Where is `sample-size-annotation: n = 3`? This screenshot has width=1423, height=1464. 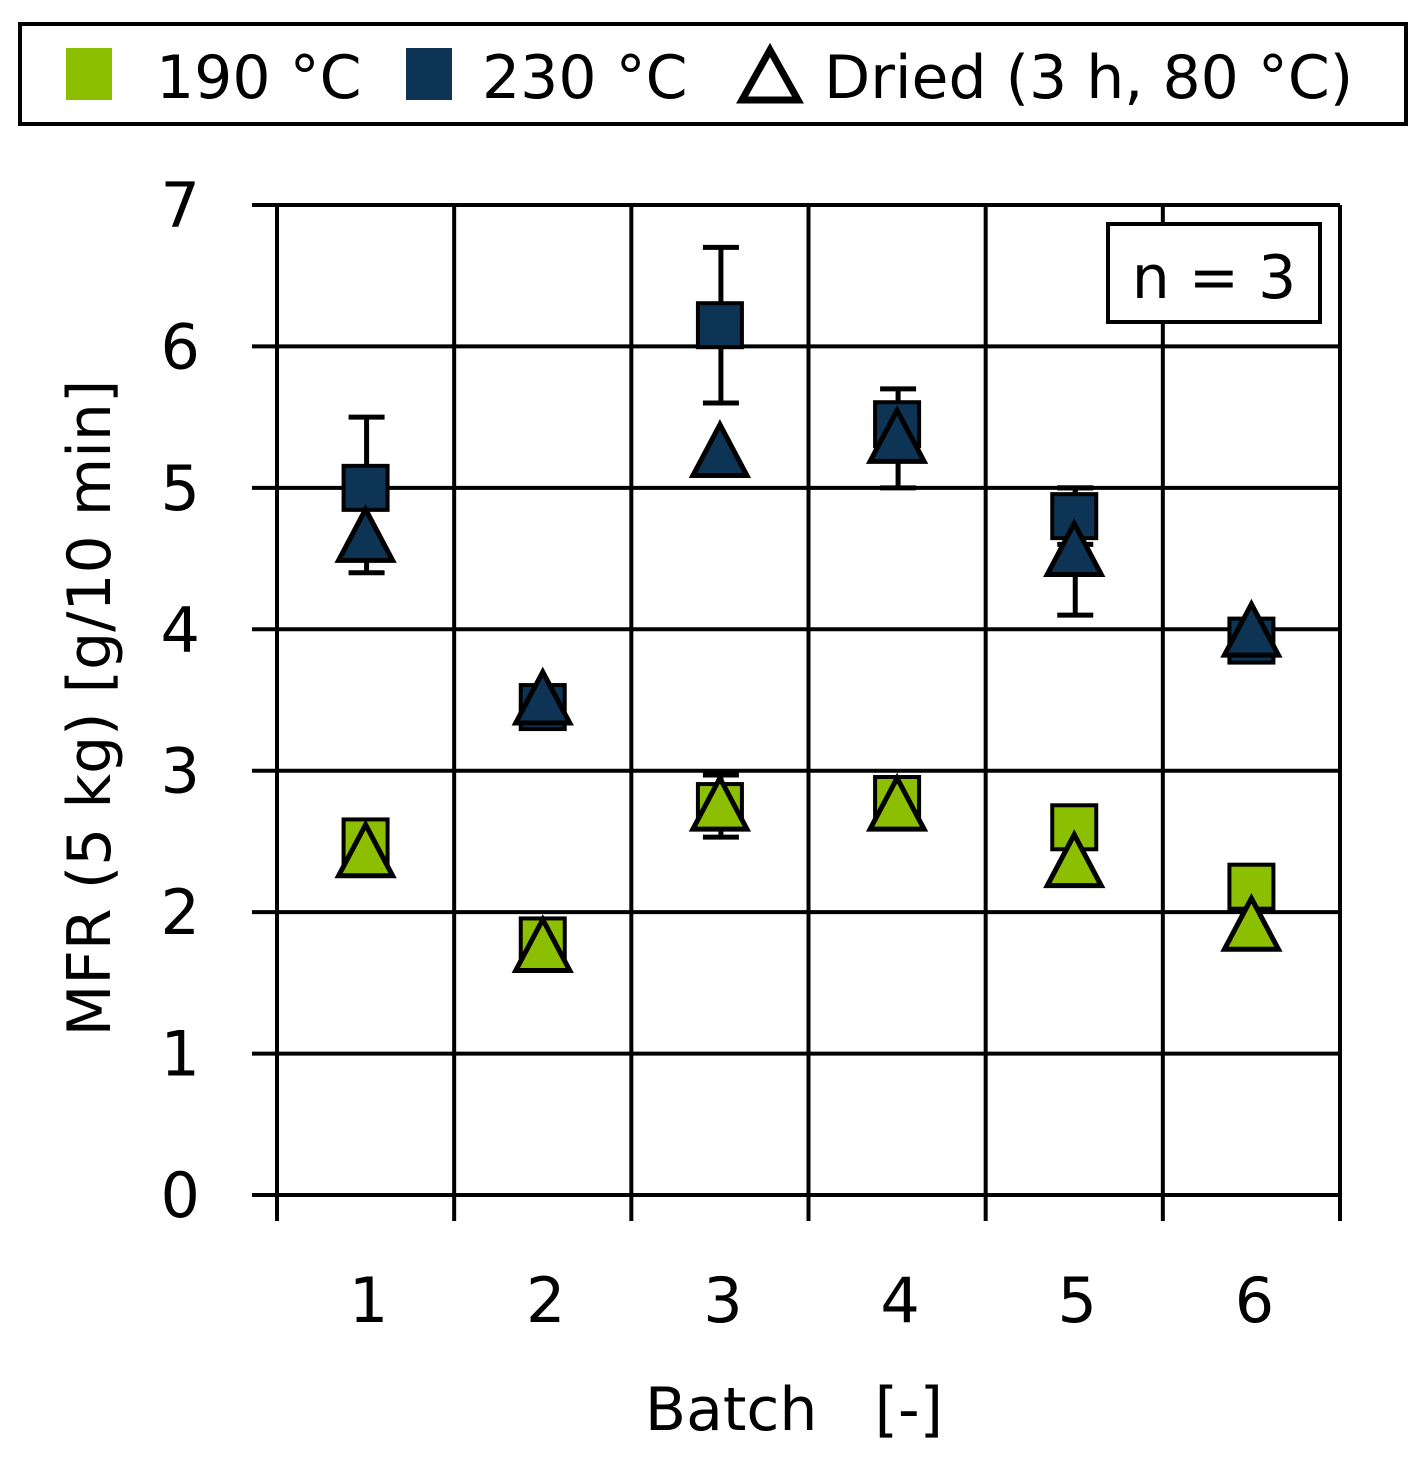 sample-size-annotation: n = 3 is located at coordinates (1214, 273).